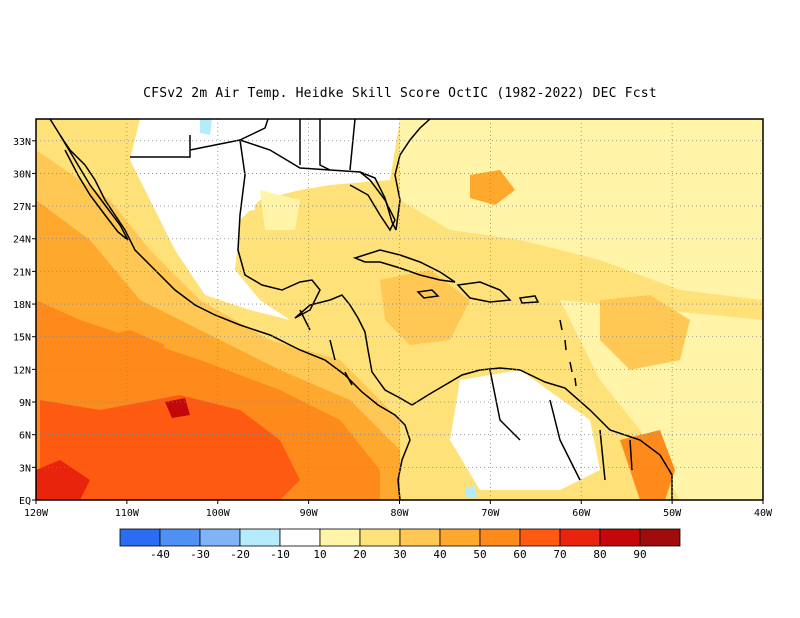 This screenshot has width=800, height=618. What do you see at coordinates (127, 513) in the screenshot?
I see `x-tick-label: 110W` at bounding box center [127, 513].